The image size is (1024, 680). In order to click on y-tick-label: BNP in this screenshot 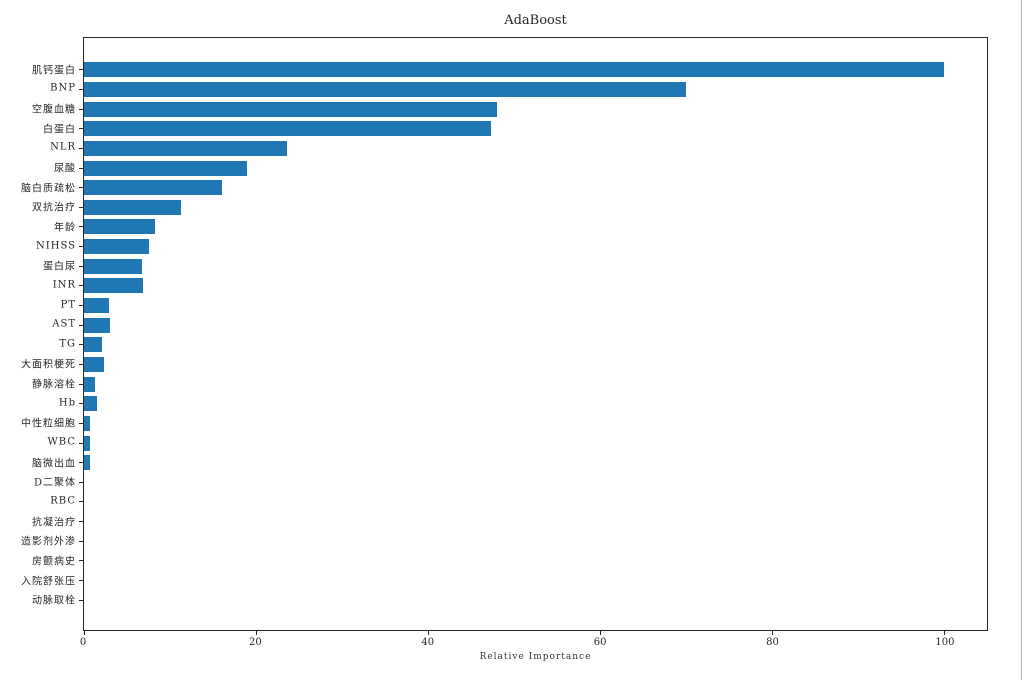, I will do `click(63, 88)`.